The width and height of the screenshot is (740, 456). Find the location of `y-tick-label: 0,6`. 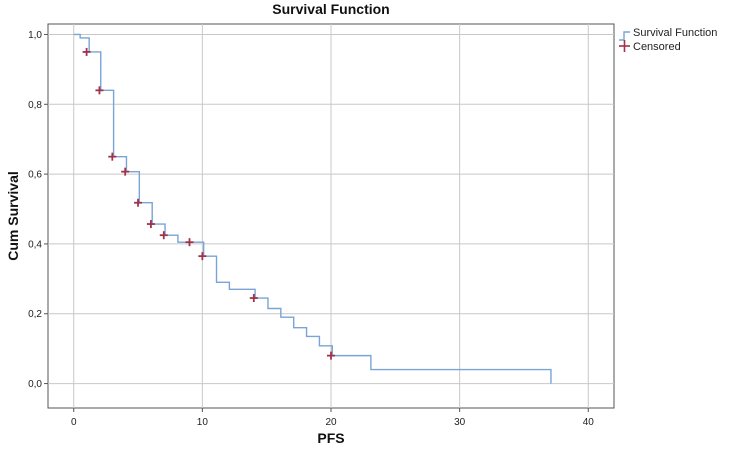

y-tick-label: 0,6 is located at coordinates (35, 175).